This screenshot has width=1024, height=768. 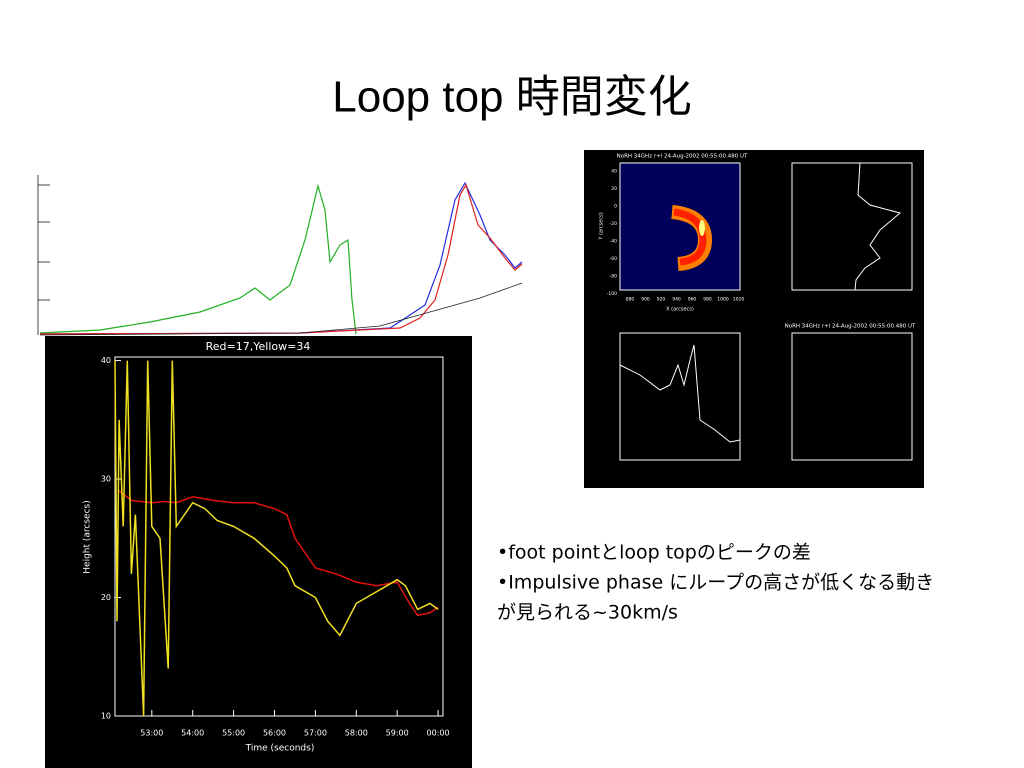 I want to click on x-tick-label: 56:00, so click(x=274, y=733).